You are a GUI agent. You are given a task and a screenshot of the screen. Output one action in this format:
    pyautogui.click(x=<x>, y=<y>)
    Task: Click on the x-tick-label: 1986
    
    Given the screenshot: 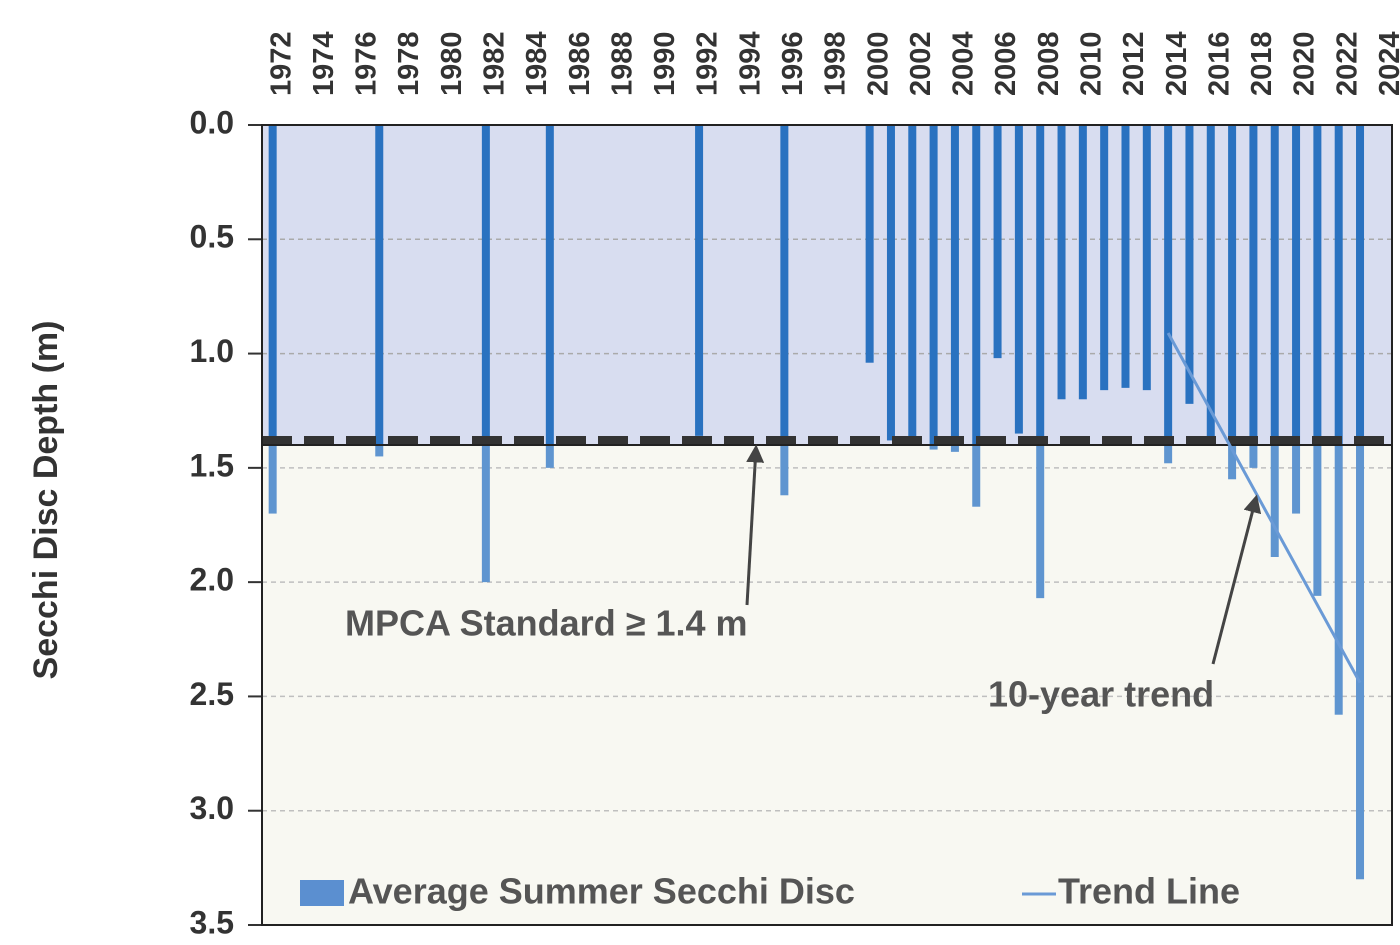 What is the action you would take?
    pyautogui.click(x=580, y=63)
    